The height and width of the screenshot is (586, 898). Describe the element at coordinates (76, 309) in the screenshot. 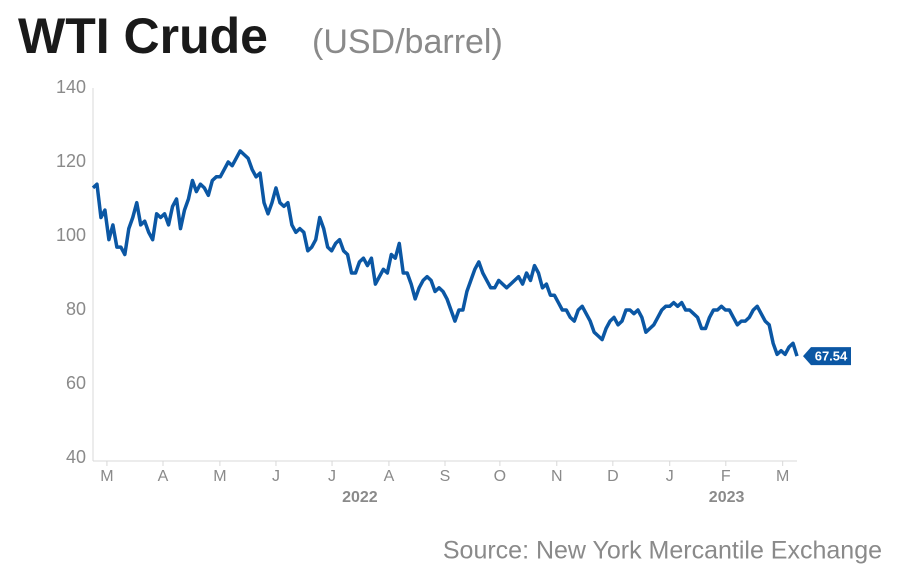

I see `y-tick-label: 80` at that location.